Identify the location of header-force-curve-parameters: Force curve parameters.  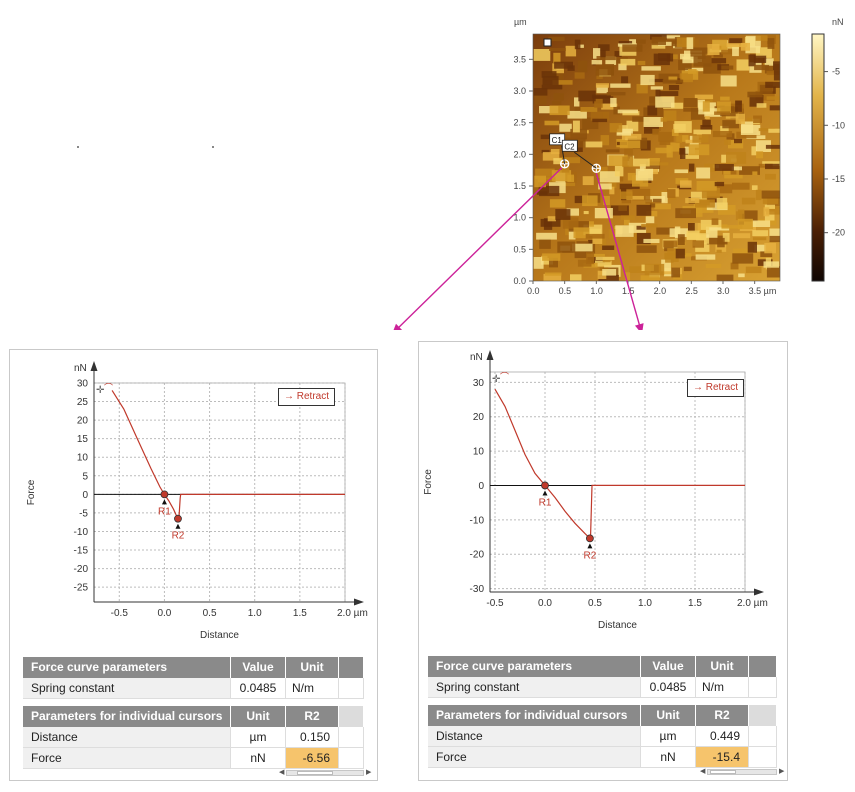
(534, 666).